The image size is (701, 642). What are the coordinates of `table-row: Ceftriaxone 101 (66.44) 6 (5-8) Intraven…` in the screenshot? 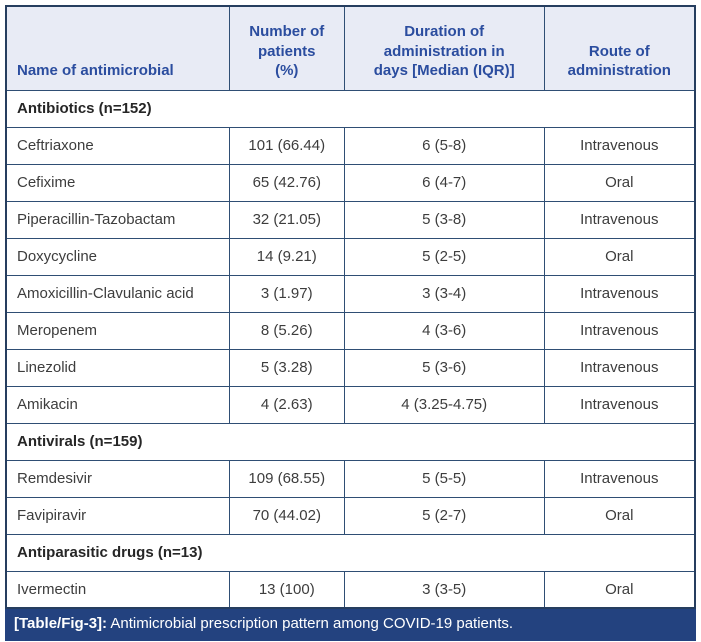 It's located at (350, 145).